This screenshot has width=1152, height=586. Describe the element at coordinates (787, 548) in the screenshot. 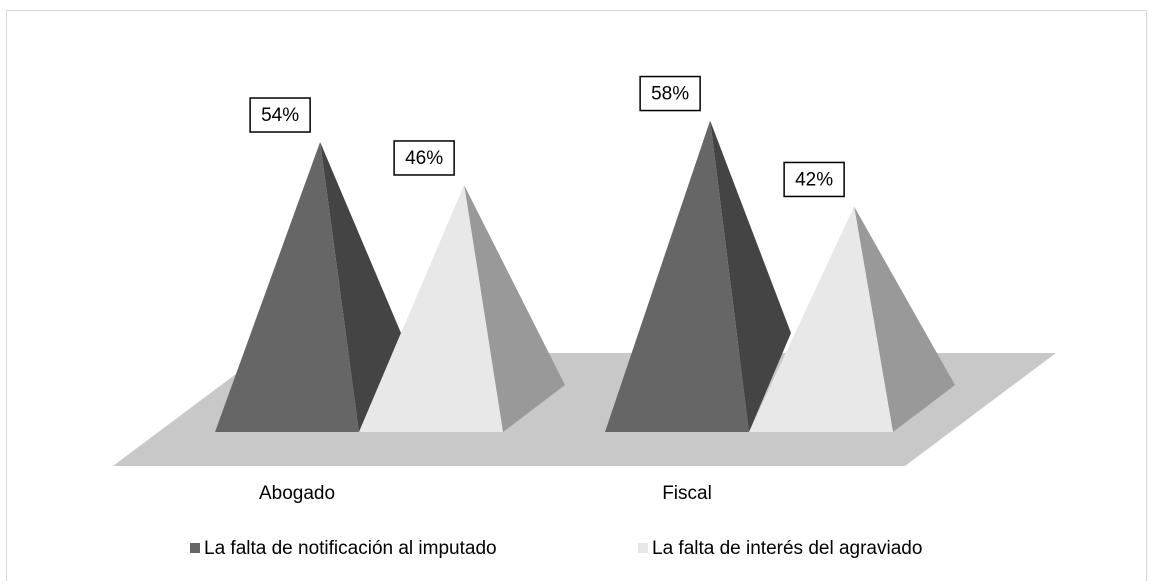

I see `legend-label: La falta de interés del agraviado` at that location.